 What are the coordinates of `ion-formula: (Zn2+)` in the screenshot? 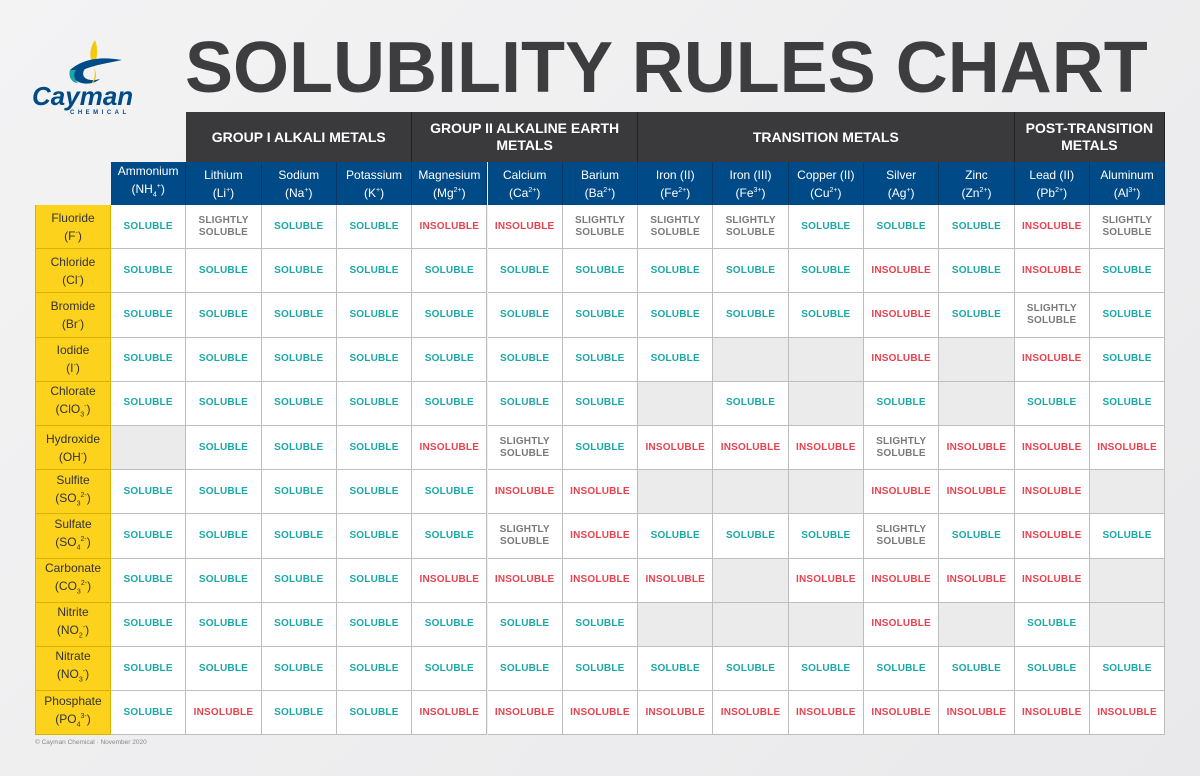 It's located at (976, 192).